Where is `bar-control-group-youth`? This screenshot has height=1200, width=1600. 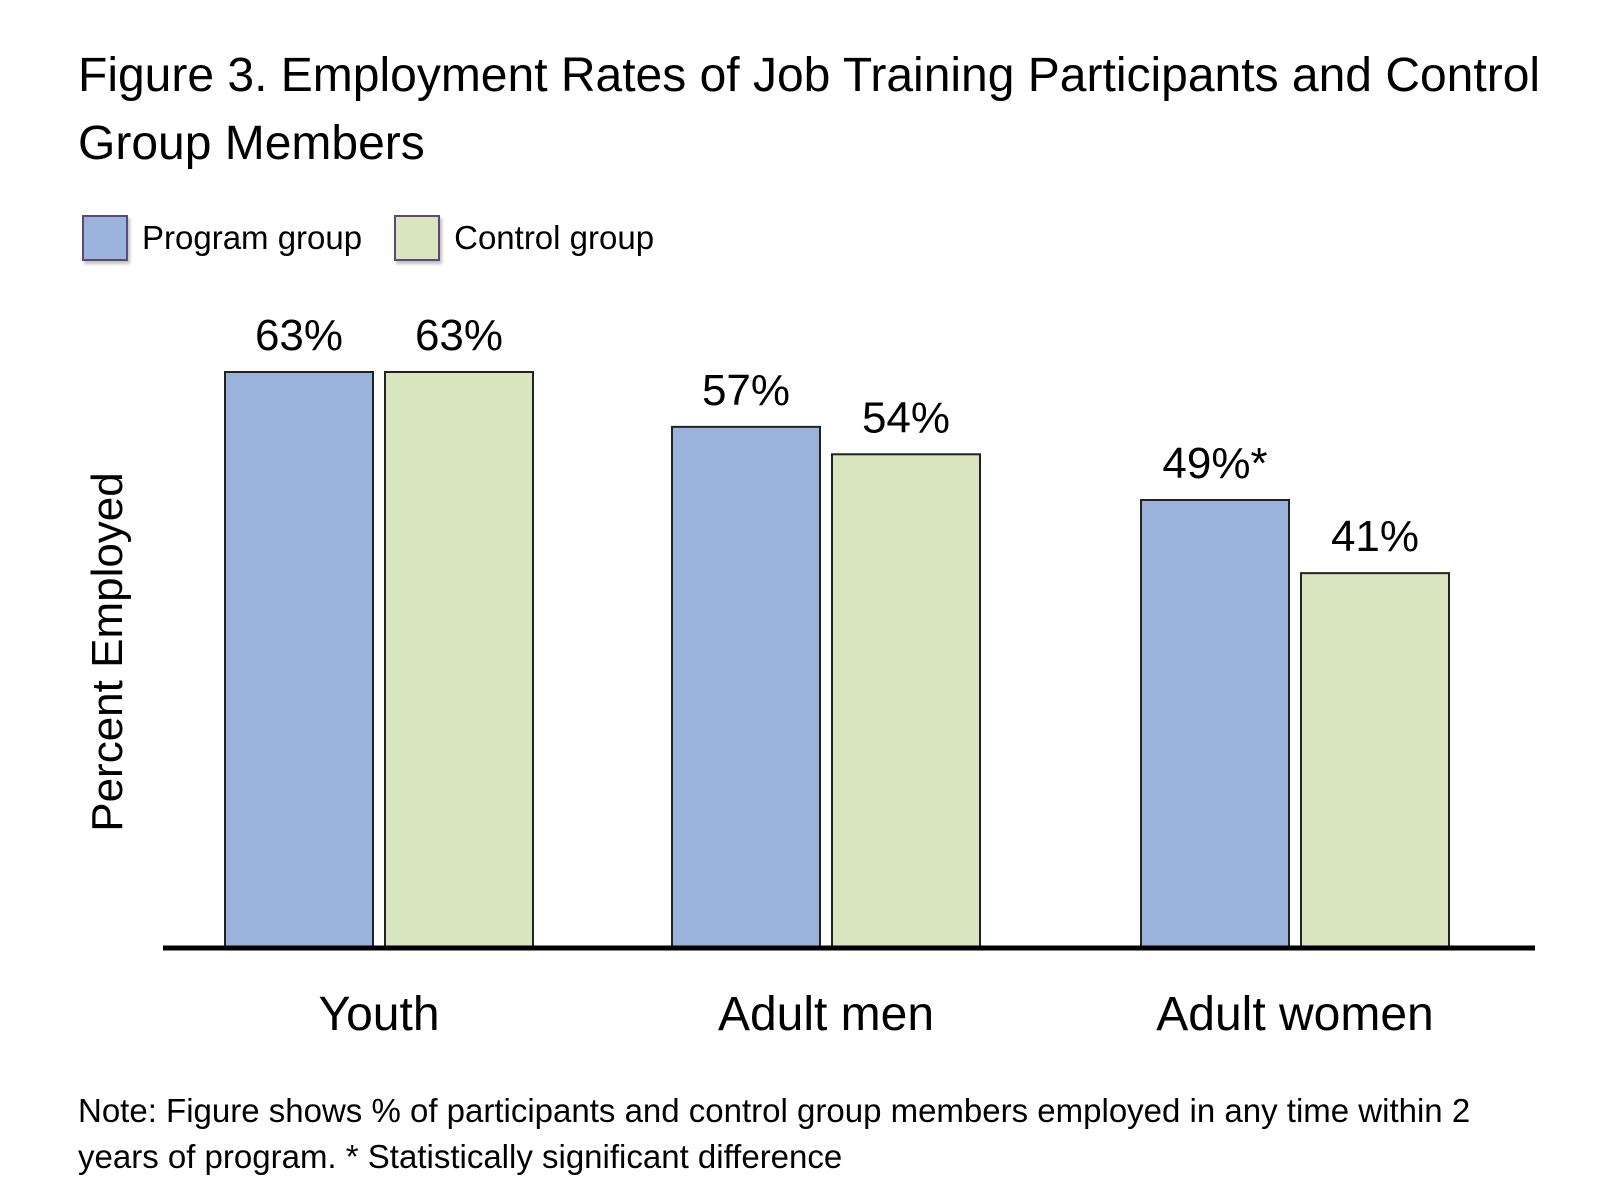
bar-control-group-youth is located at coordinates (459, 660).